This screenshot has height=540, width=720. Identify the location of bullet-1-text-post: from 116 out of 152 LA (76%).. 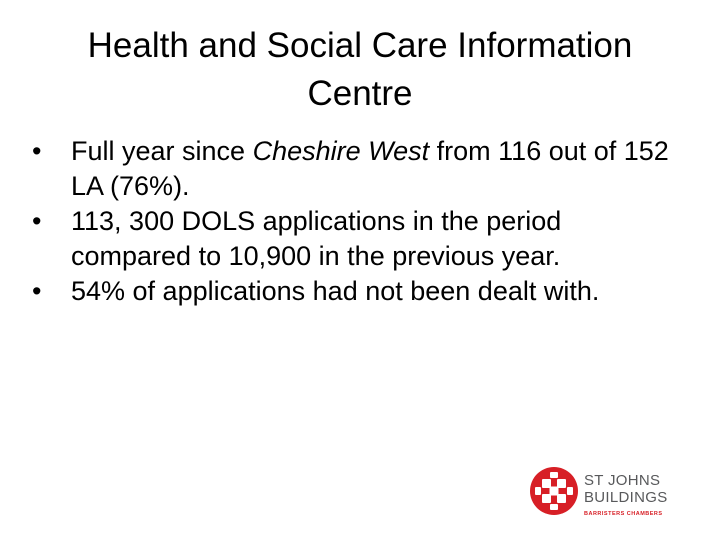
(370, 168).